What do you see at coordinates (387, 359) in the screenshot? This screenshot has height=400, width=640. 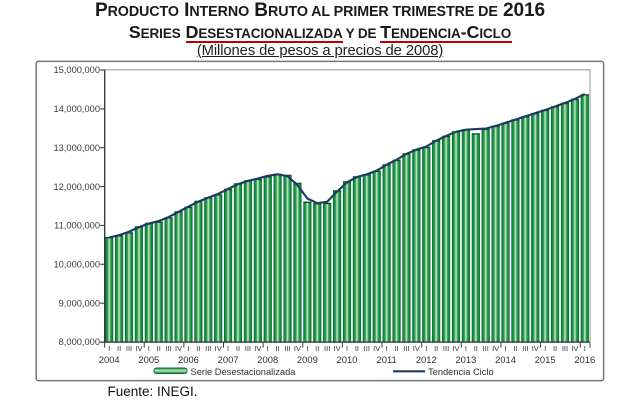 I see `svg-text: 2011` at bounding box center [387, 359].